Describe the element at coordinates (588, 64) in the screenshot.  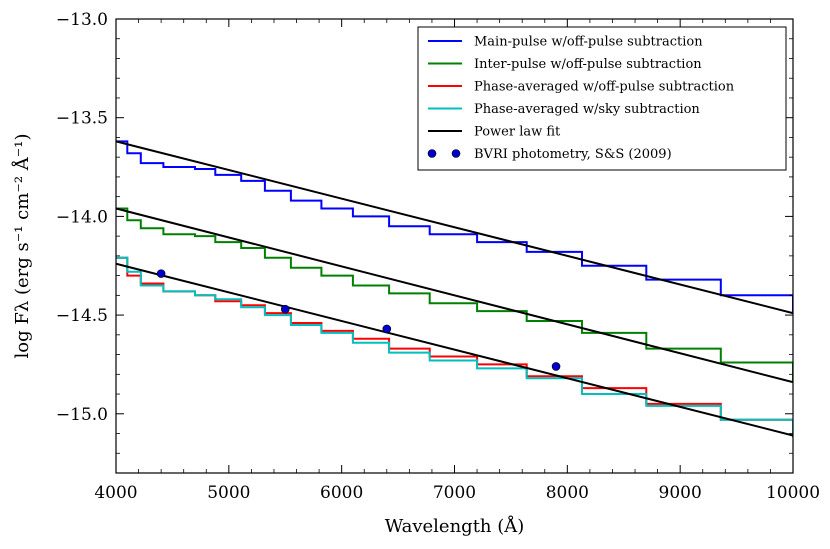
I see `legend-label: Inter-pulse w/off-pulse subtraction` at that location.